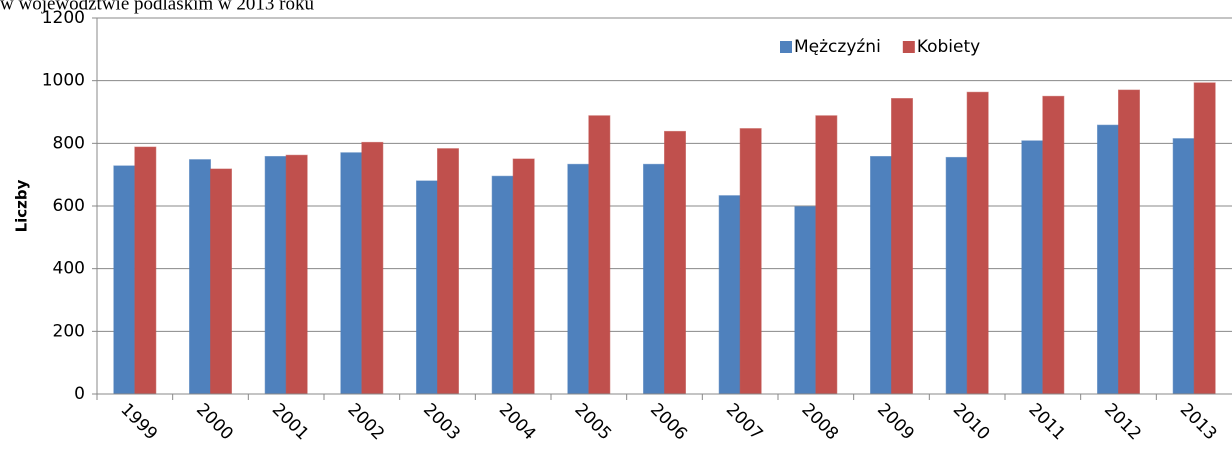 This screenshot has height=465, width=1232. What do you see at coordinates (69, 331) in the screenshot?
I see `y-tick-label: 200` at bounding box center [69, 331].